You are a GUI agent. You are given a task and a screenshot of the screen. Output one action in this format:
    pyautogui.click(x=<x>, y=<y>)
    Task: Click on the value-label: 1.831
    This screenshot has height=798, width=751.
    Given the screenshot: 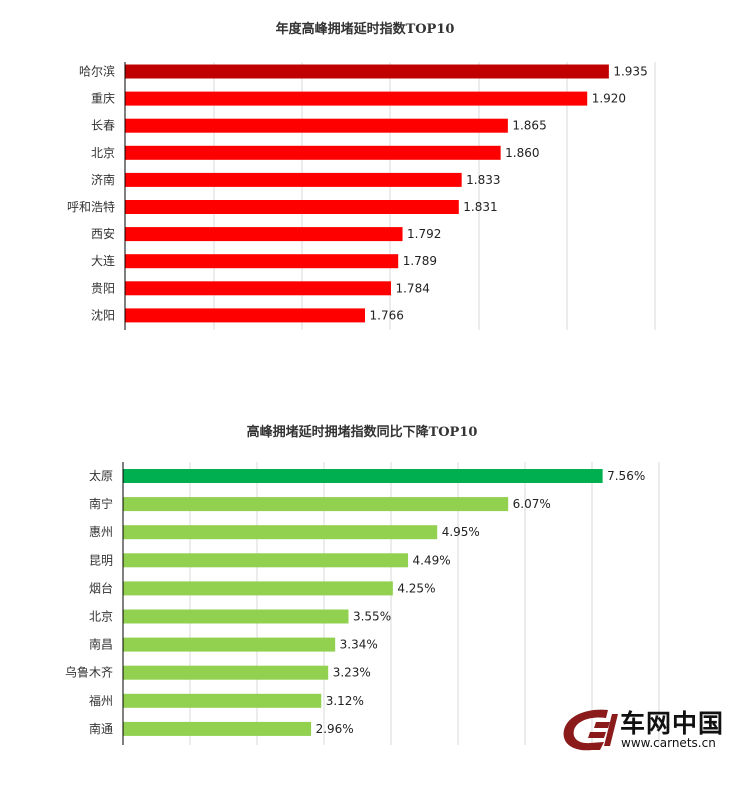 What is the action you would take?
    pyautogui.click(x=480, y=207)
    